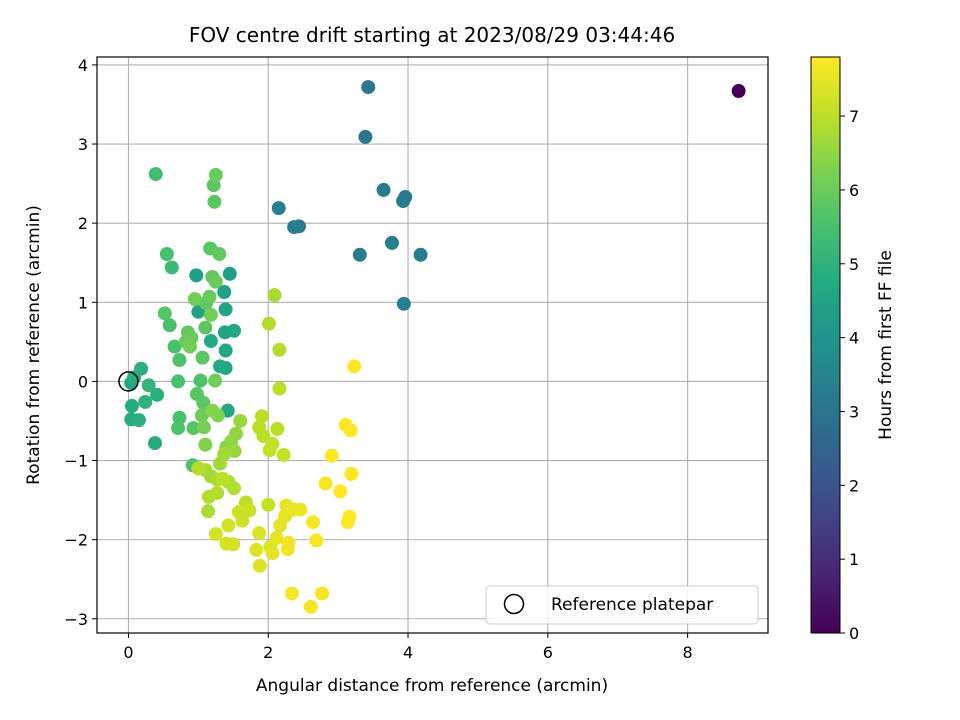 This screenshot has width=960, height=720. What do you see at coordinates (849, 375) in the screenshot?
I see `colorbar-ticks: 0 1 2 3 4 5 6 7` at bounding box center [849, 375].